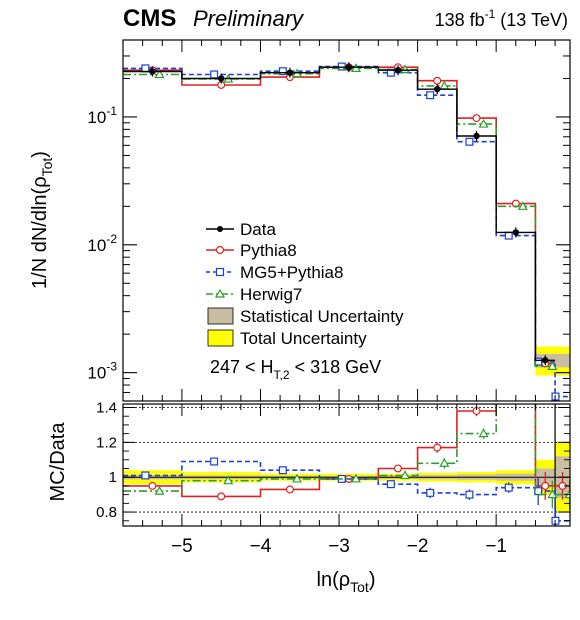 This screenshot has width=580, height=620. What do you see at coordinates (102, 115) in the screenshot?
I see `main-y-tick-label: 10⁻¹` at bounding box center [102, 115].